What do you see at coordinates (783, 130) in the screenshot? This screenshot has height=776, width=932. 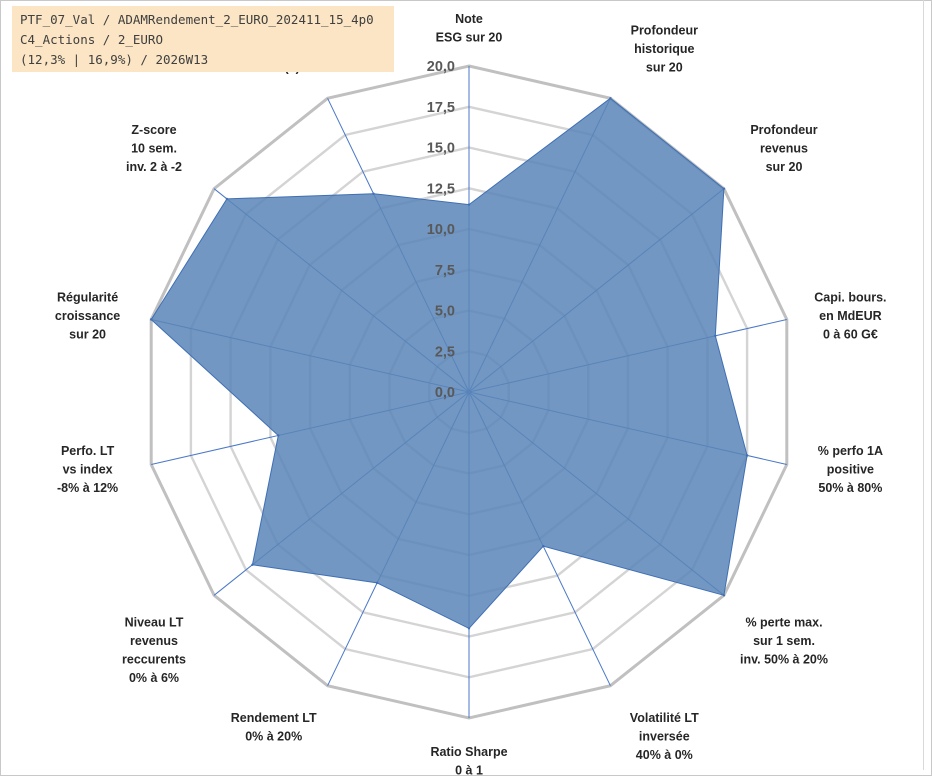 I see `axis-label-3-line-1: Profondeur` at bounding box center [783, 130].